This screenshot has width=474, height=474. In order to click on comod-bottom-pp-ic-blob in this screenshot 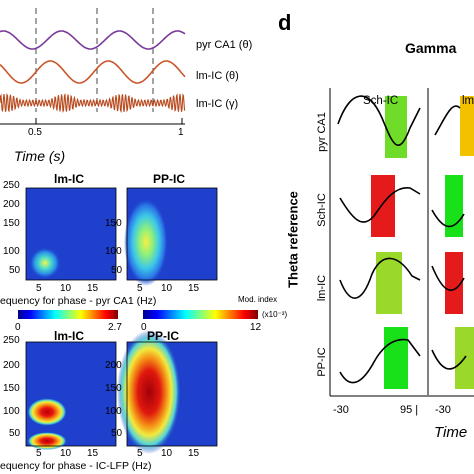, I will do `click(149, 392)`.